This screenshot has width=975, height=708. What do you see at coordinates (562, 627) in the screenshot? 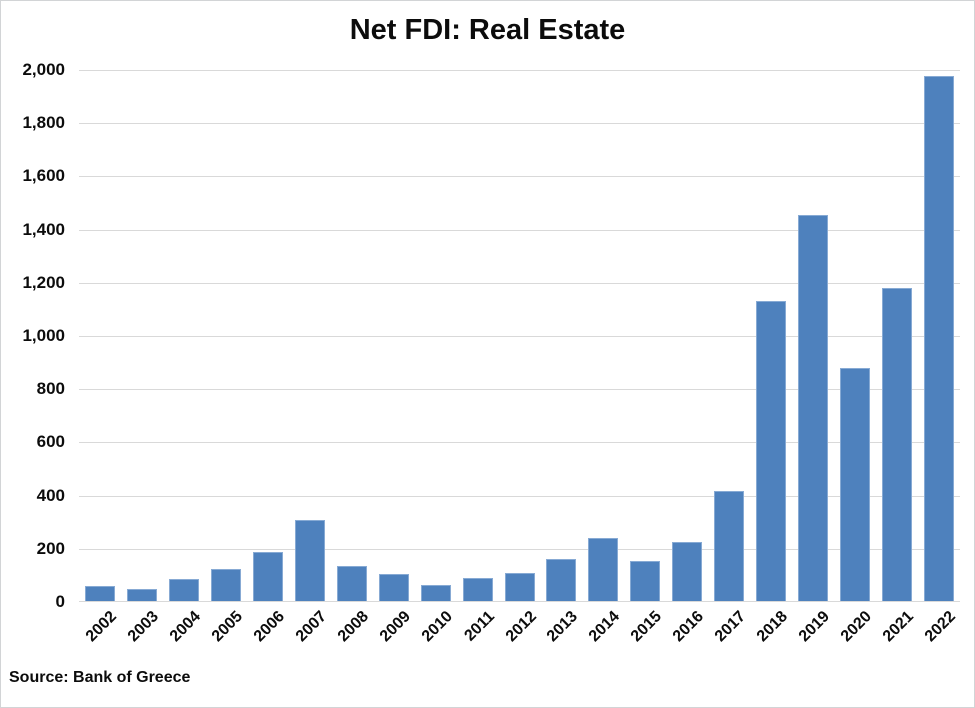
I see `x-axis-tick-label: 2013` at bounding box center [562, 627].